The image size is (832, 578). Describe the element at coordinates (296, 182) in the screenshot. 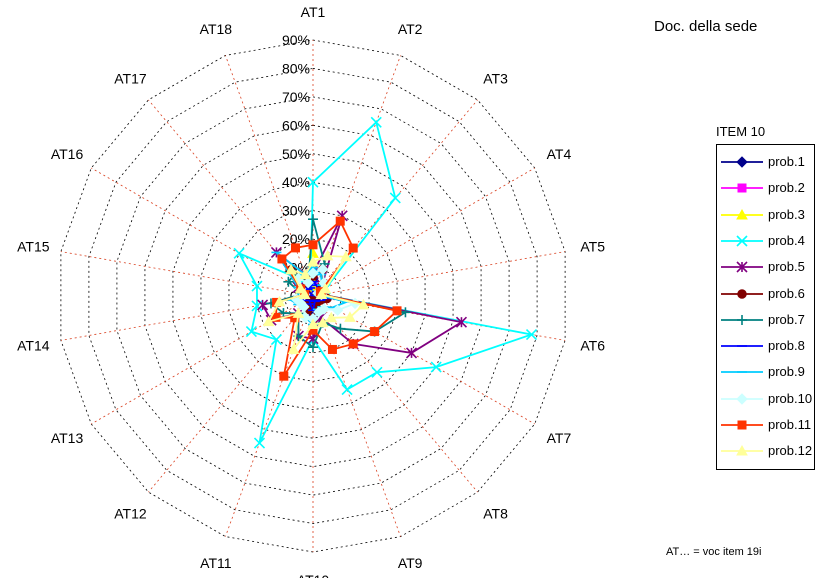

I see `tick-label: 40%` at that location.